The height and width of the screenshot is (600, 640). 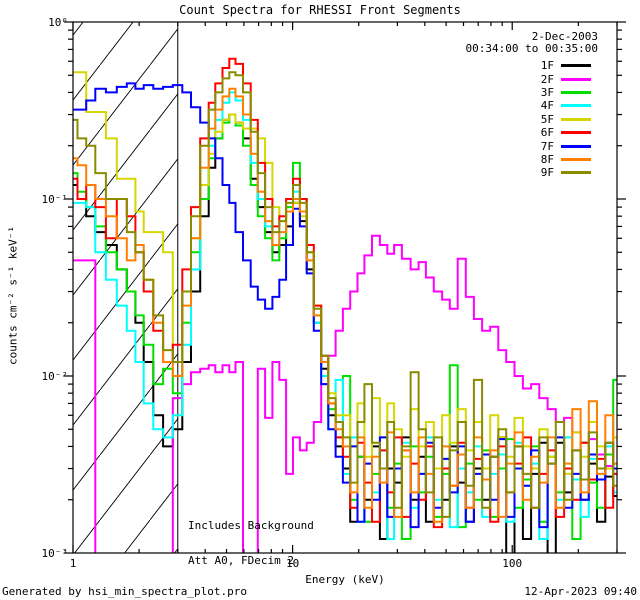 What do you see at coordinates (55, 553) in the screenshot?
I see `y-tick-label: 10⁻³` at bounding box center [55, 553].